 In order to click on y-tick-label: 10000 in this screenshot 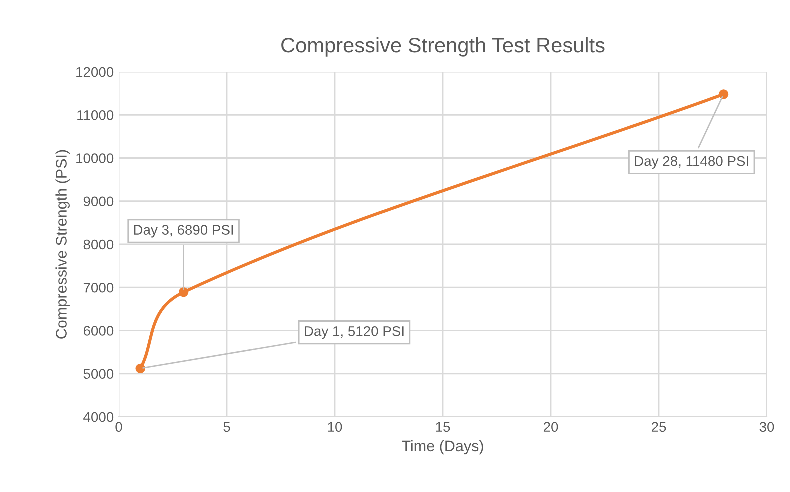, I will do `click(95, 159)`.